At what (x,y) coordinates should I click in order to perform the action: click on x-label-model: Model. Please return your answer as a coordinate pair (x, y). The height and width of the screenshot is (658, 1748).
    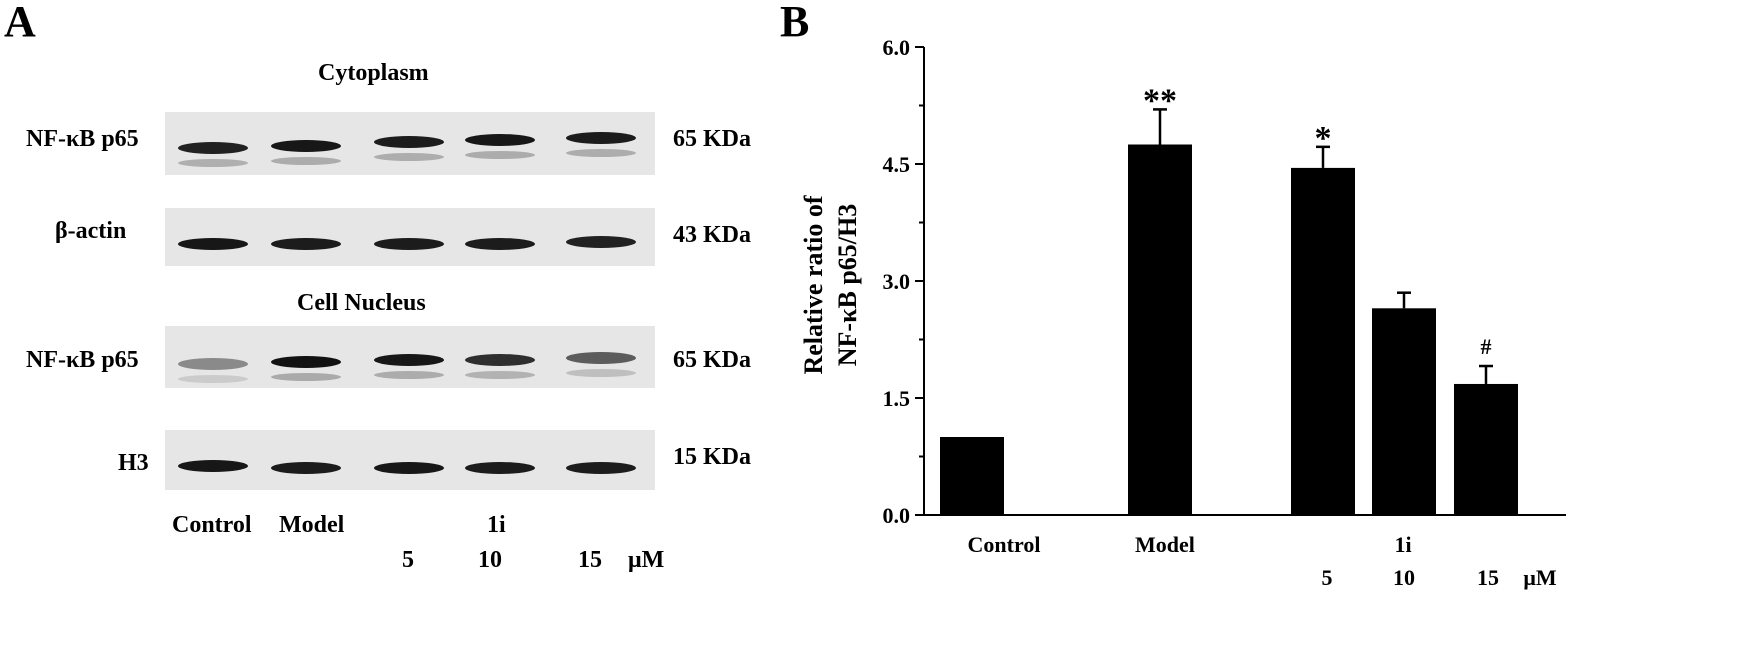
    Looking at the image, I should click on (1165, 544).